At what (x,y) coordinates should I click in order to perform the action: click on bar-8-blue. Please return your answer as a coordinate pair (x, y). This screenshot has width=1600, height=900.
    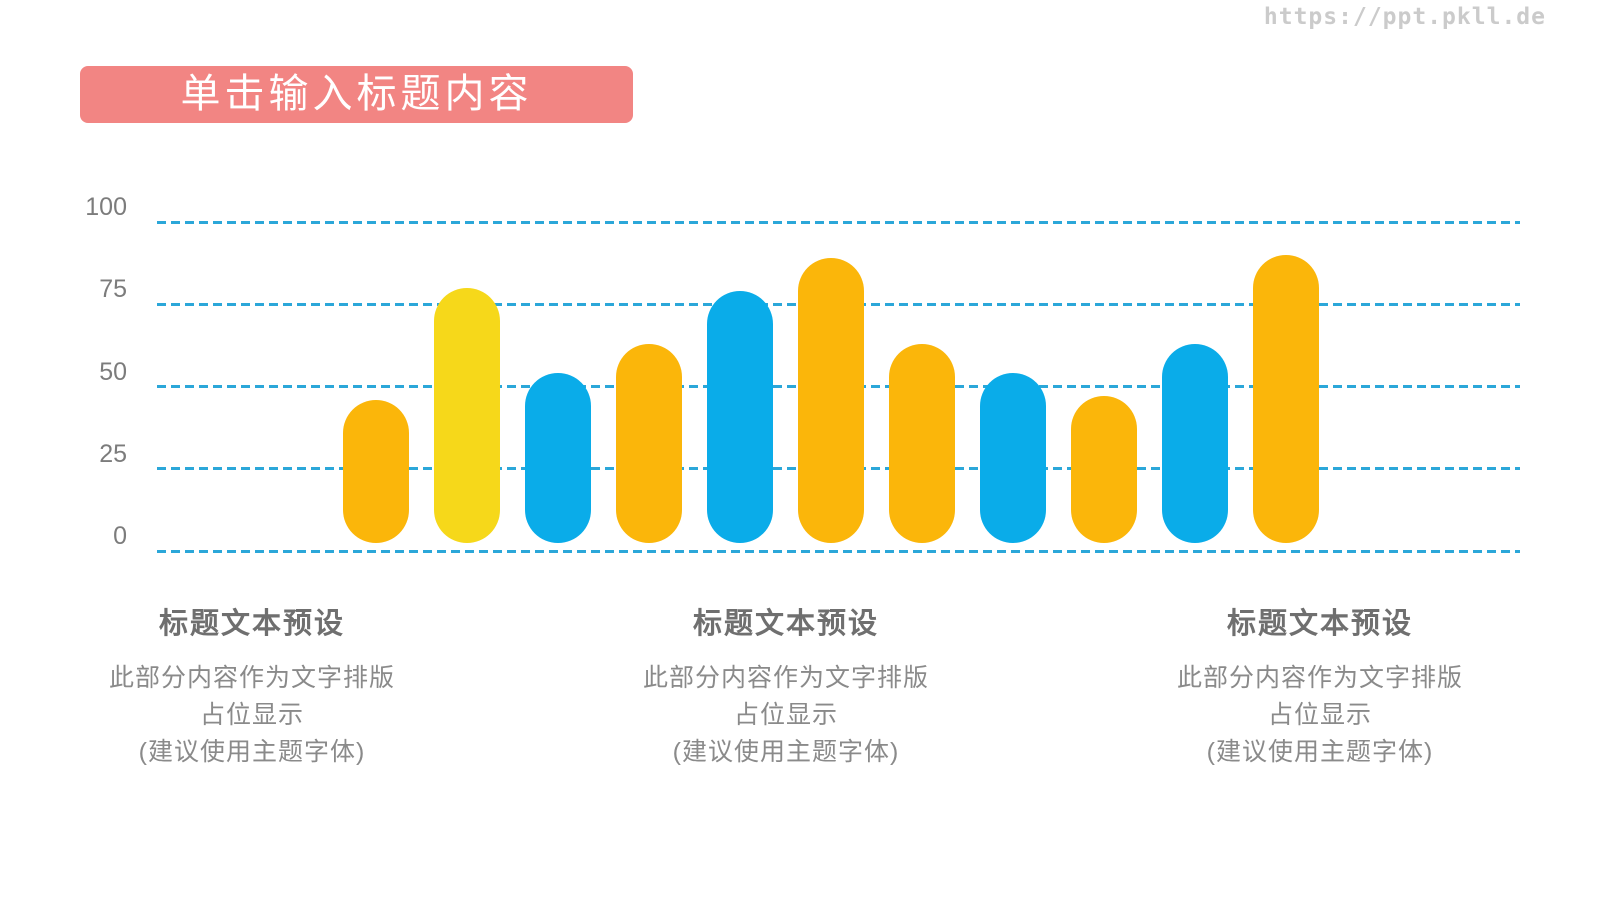
    Looking at the image, I should click on (1013, 458).